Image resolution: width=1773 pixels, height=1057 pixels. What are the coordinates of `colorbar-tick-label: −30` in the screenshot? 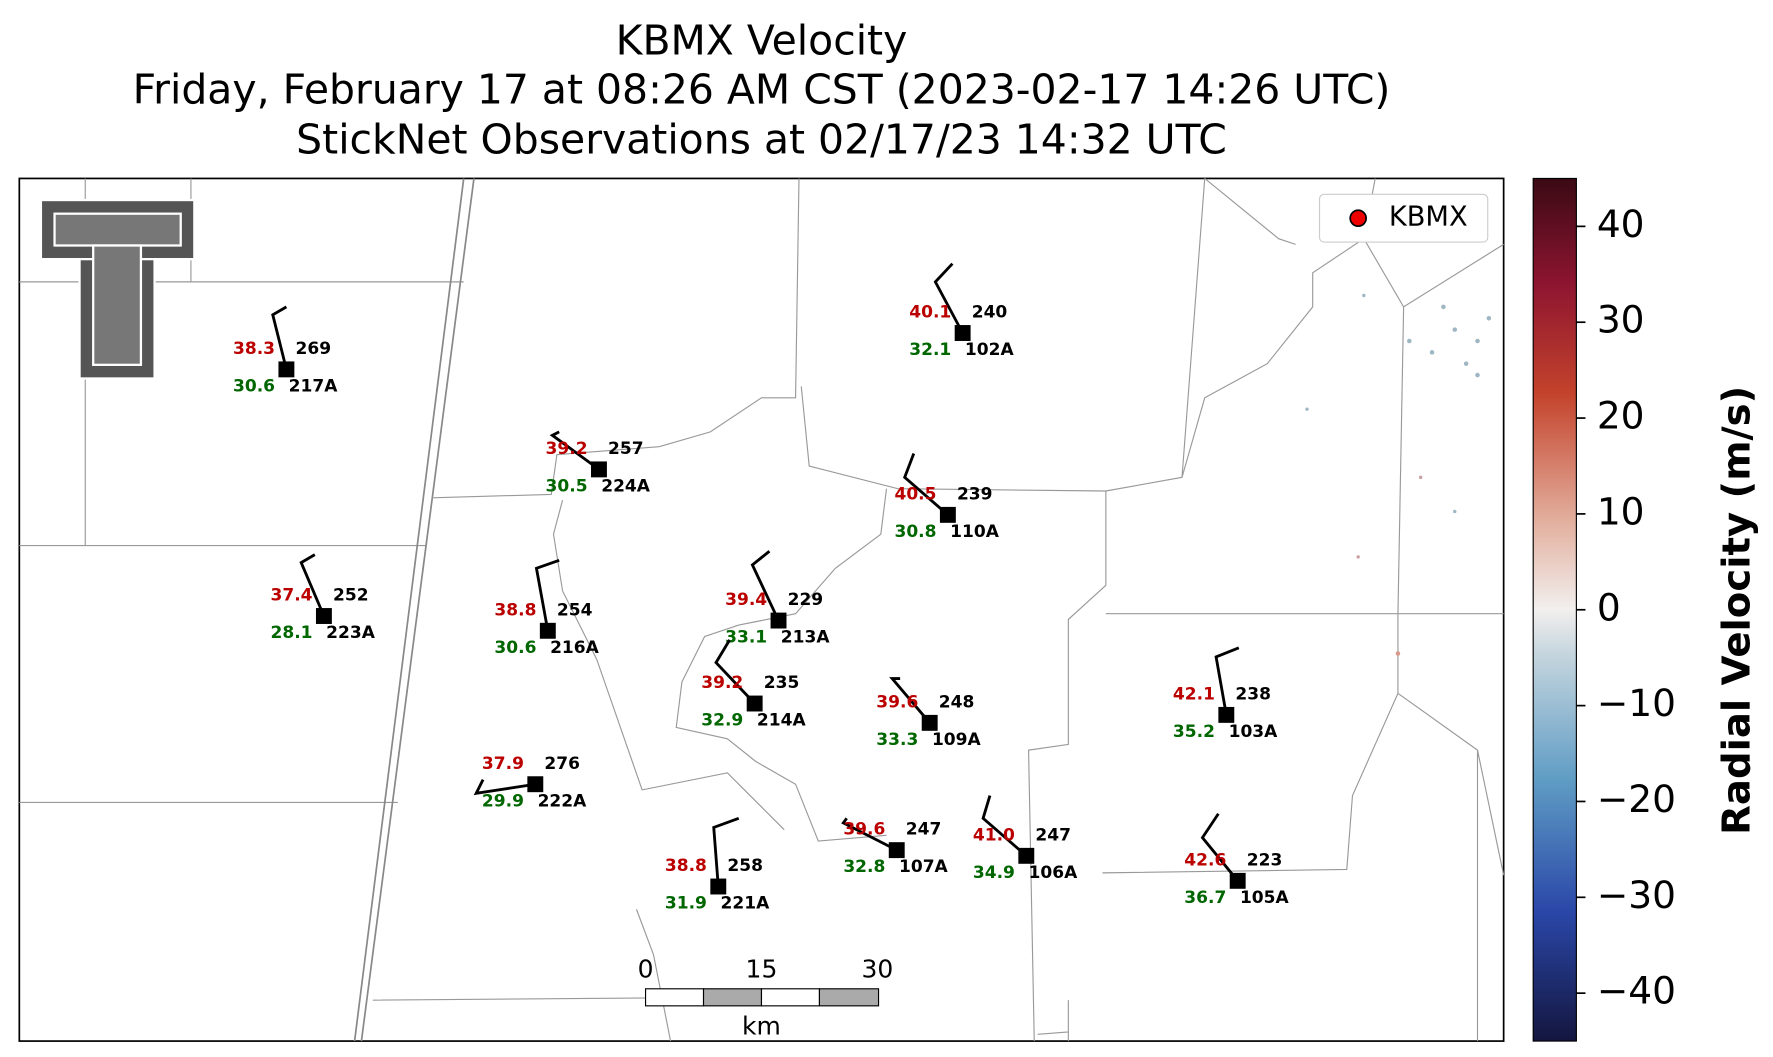 It's located at (1636, 895).